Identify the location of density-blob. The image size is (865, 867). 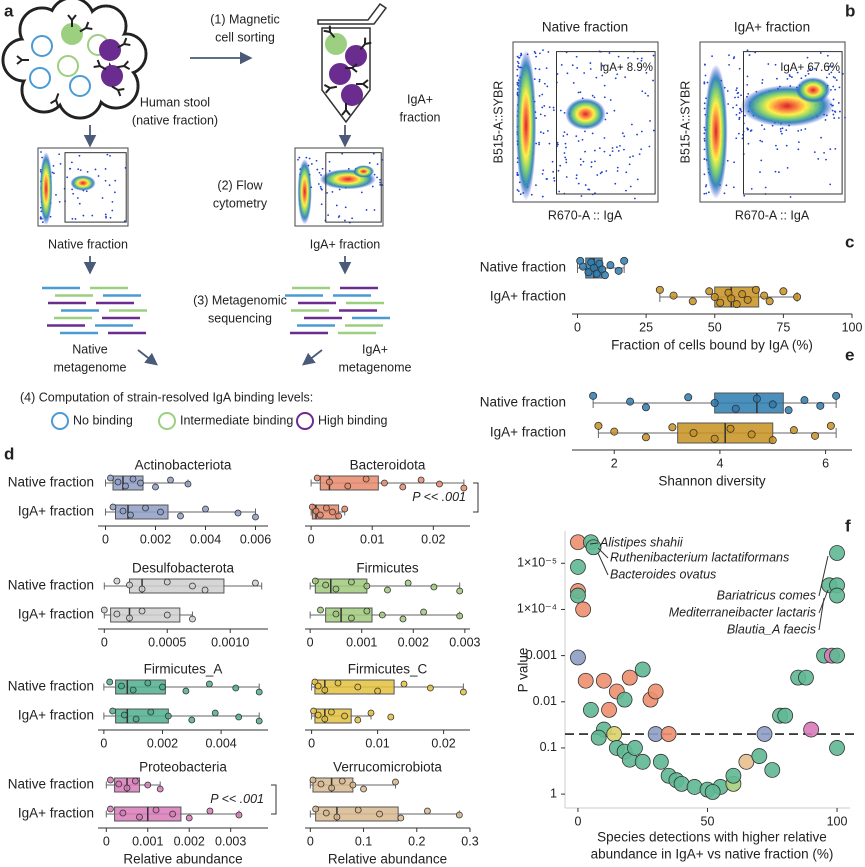
(46, 188).